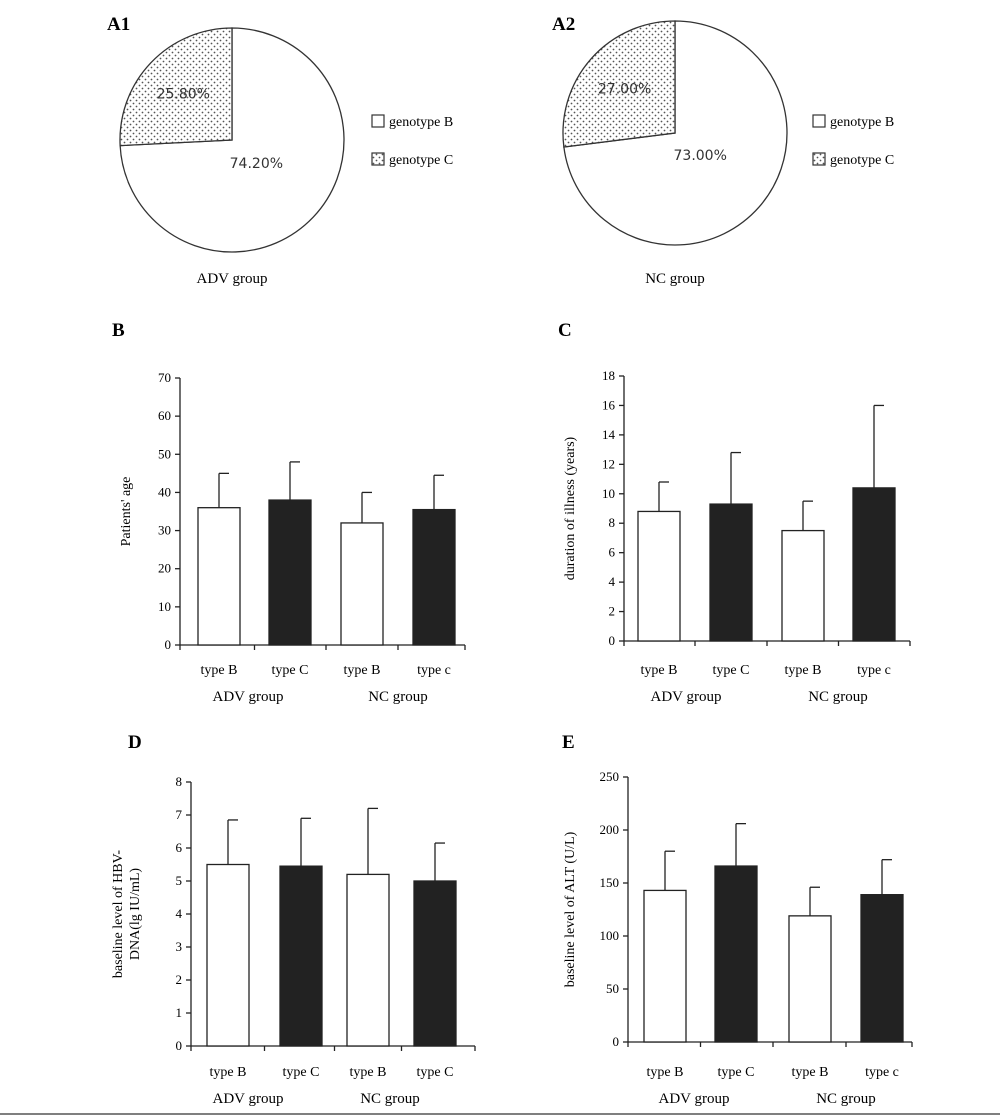  Describe the element at coordinates (164, 530) in the screenshot. I see `y-tick-label: 30` at that location.